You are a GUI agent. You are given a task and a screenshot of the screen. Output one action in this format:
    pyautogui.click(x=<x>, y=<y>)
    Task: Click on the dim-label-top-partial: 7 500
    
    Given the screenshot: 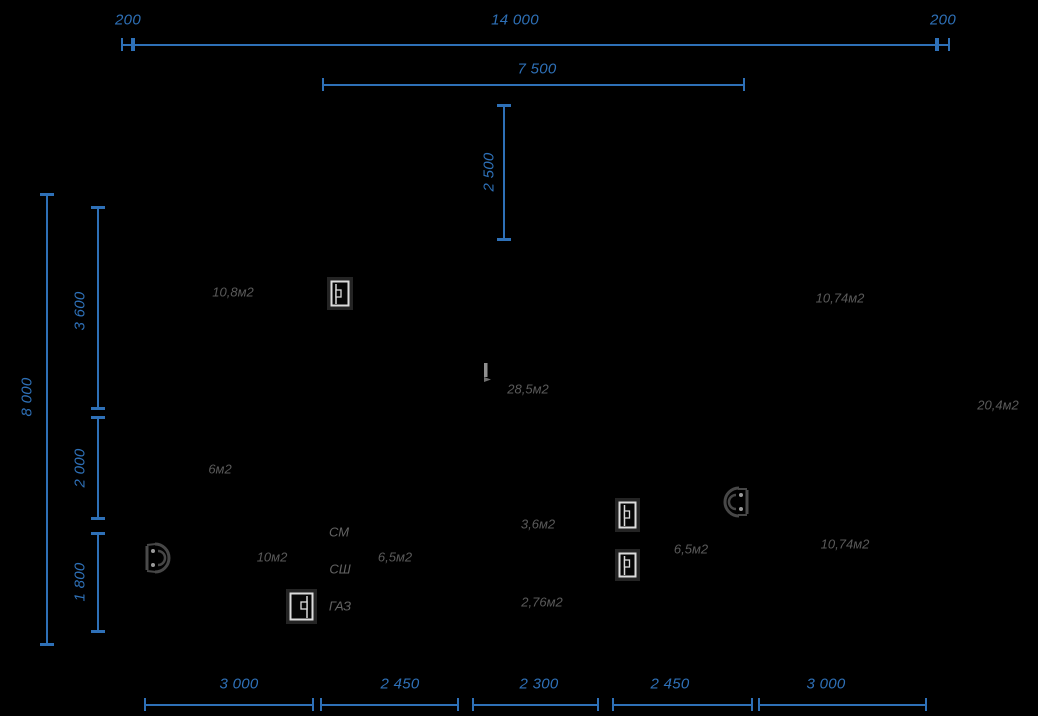 What is the action you would take?
    pyautogui.click(x=537, y=69)
    